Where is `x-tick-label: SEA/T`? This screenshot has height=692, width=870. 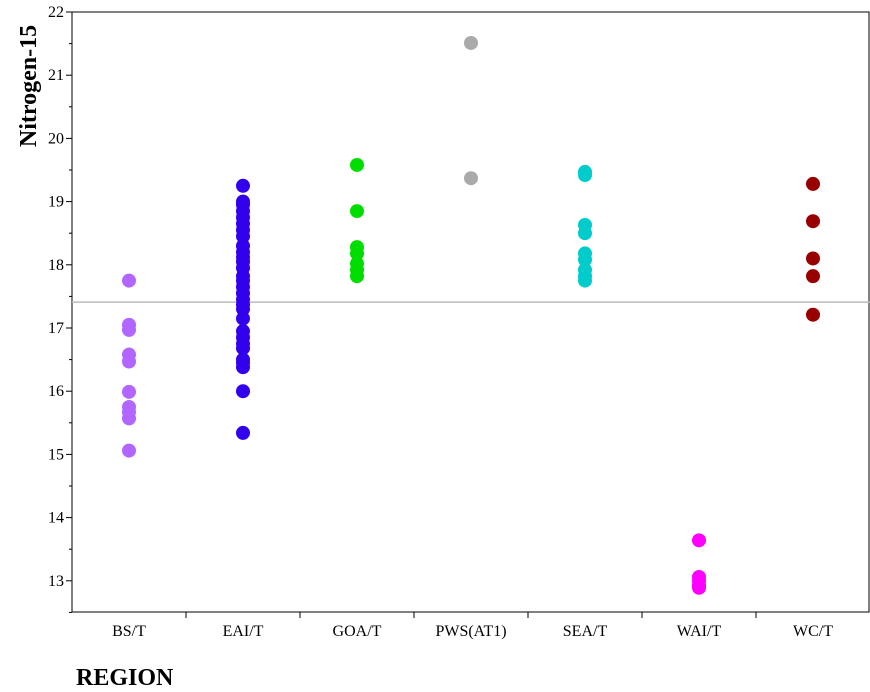
x-tick-label: SEA/T is located at coordinates (585, 631).